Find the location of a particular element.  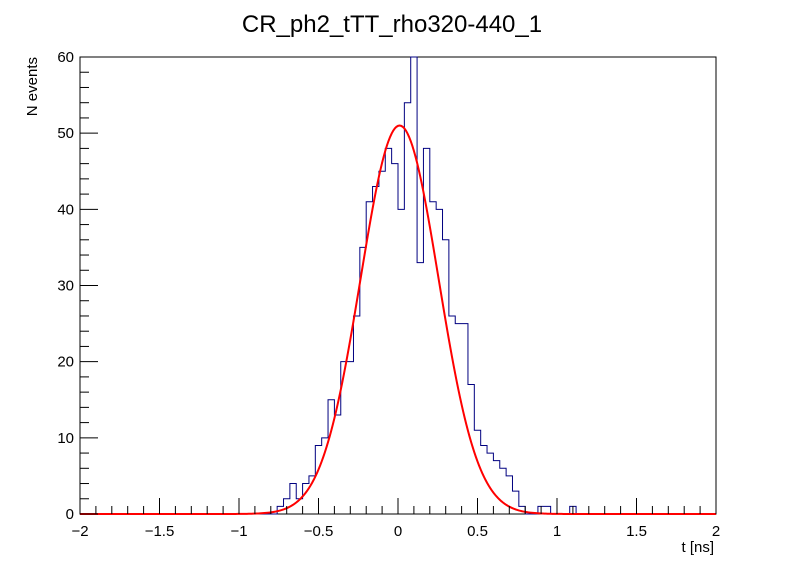

x-tick-label: −2 is located at coordinates (79, 531).